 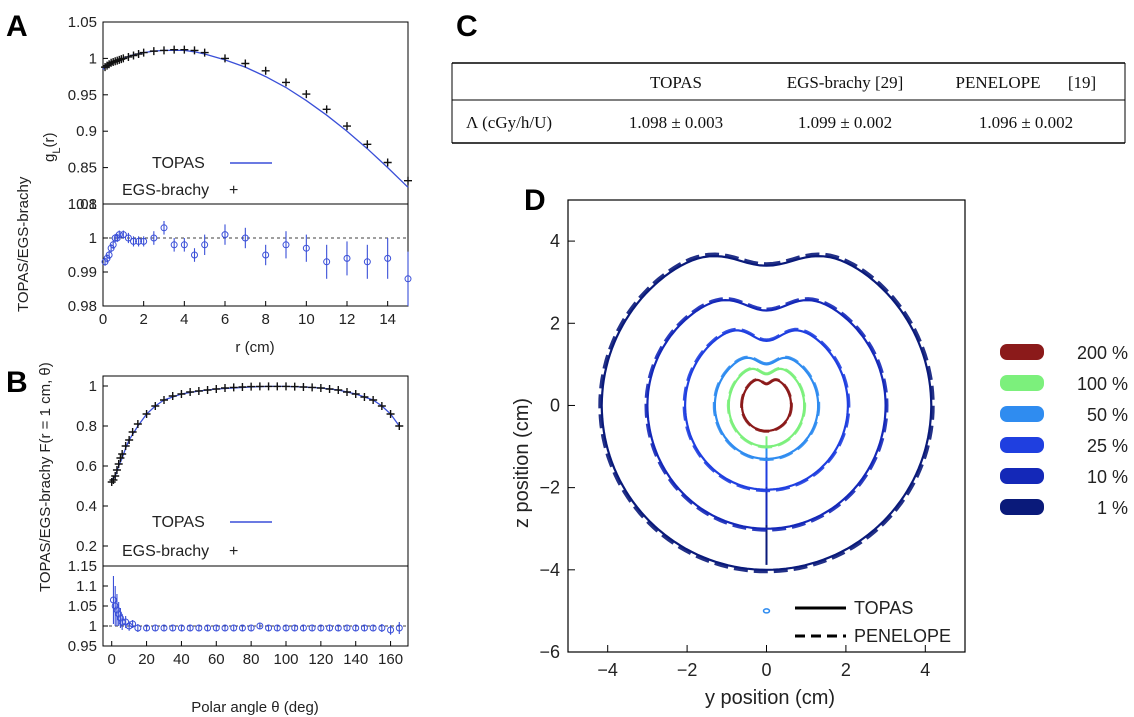 What do you see at coordinates (86, 546) in the screenshot?
I see `b-top-ytick-label: 0.2` at bounding box center [86, 546].